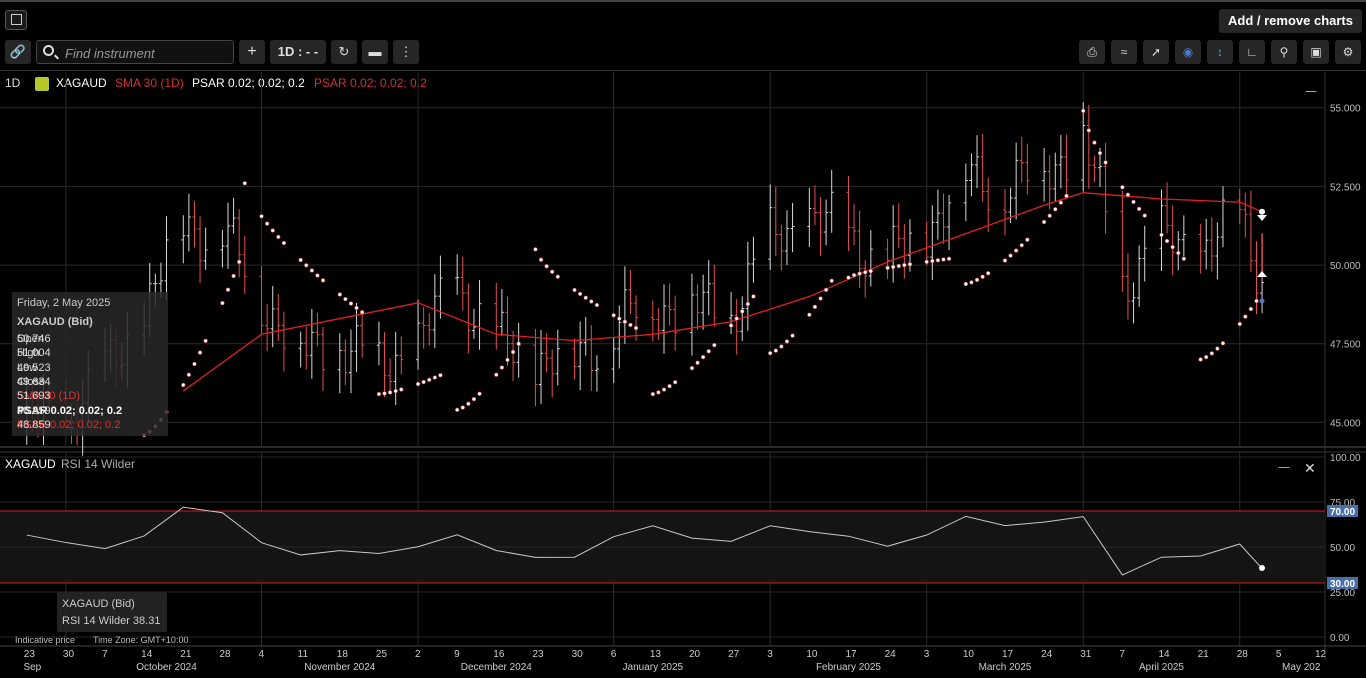  Describe the element at coordinates (34, 367) in the screenshot. I see `tooltip-row-value: 49.523` at that location.